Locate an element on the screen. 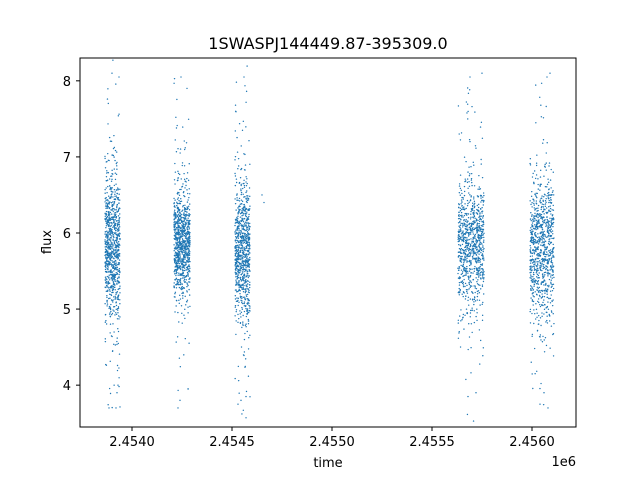  x-tick-label: 2.4560 is located at coordinates (532, 442).